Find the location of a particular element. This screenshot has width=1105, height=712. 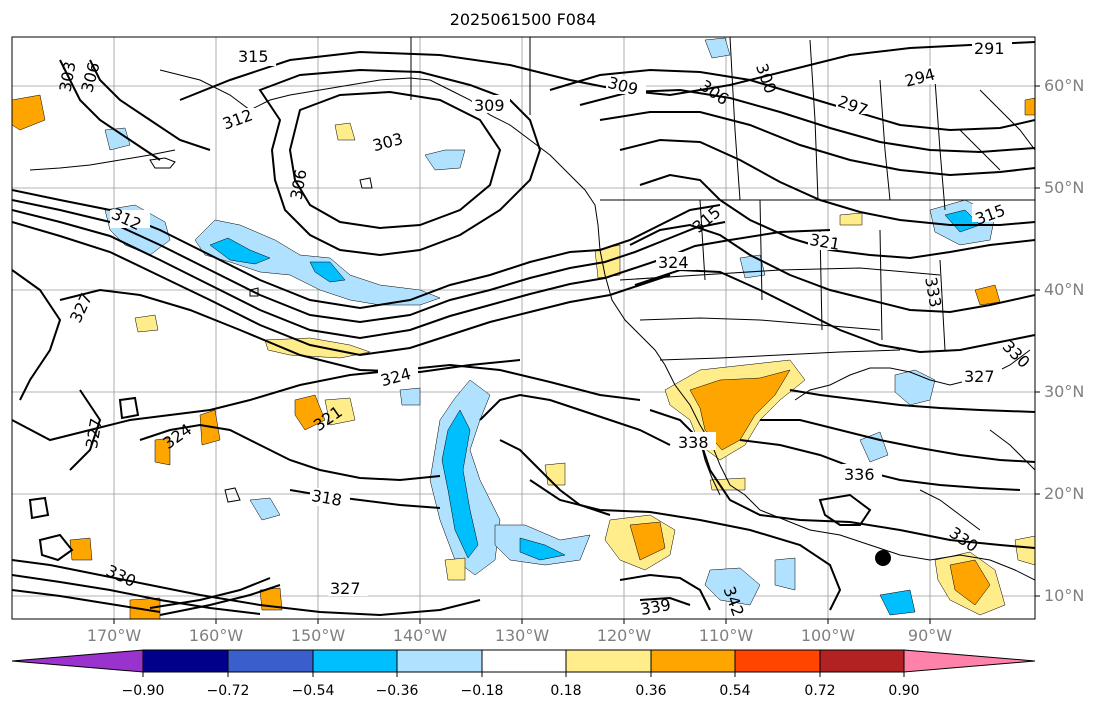

colorbar-tick-label: 0.54 is located at coordinates (735, 691).